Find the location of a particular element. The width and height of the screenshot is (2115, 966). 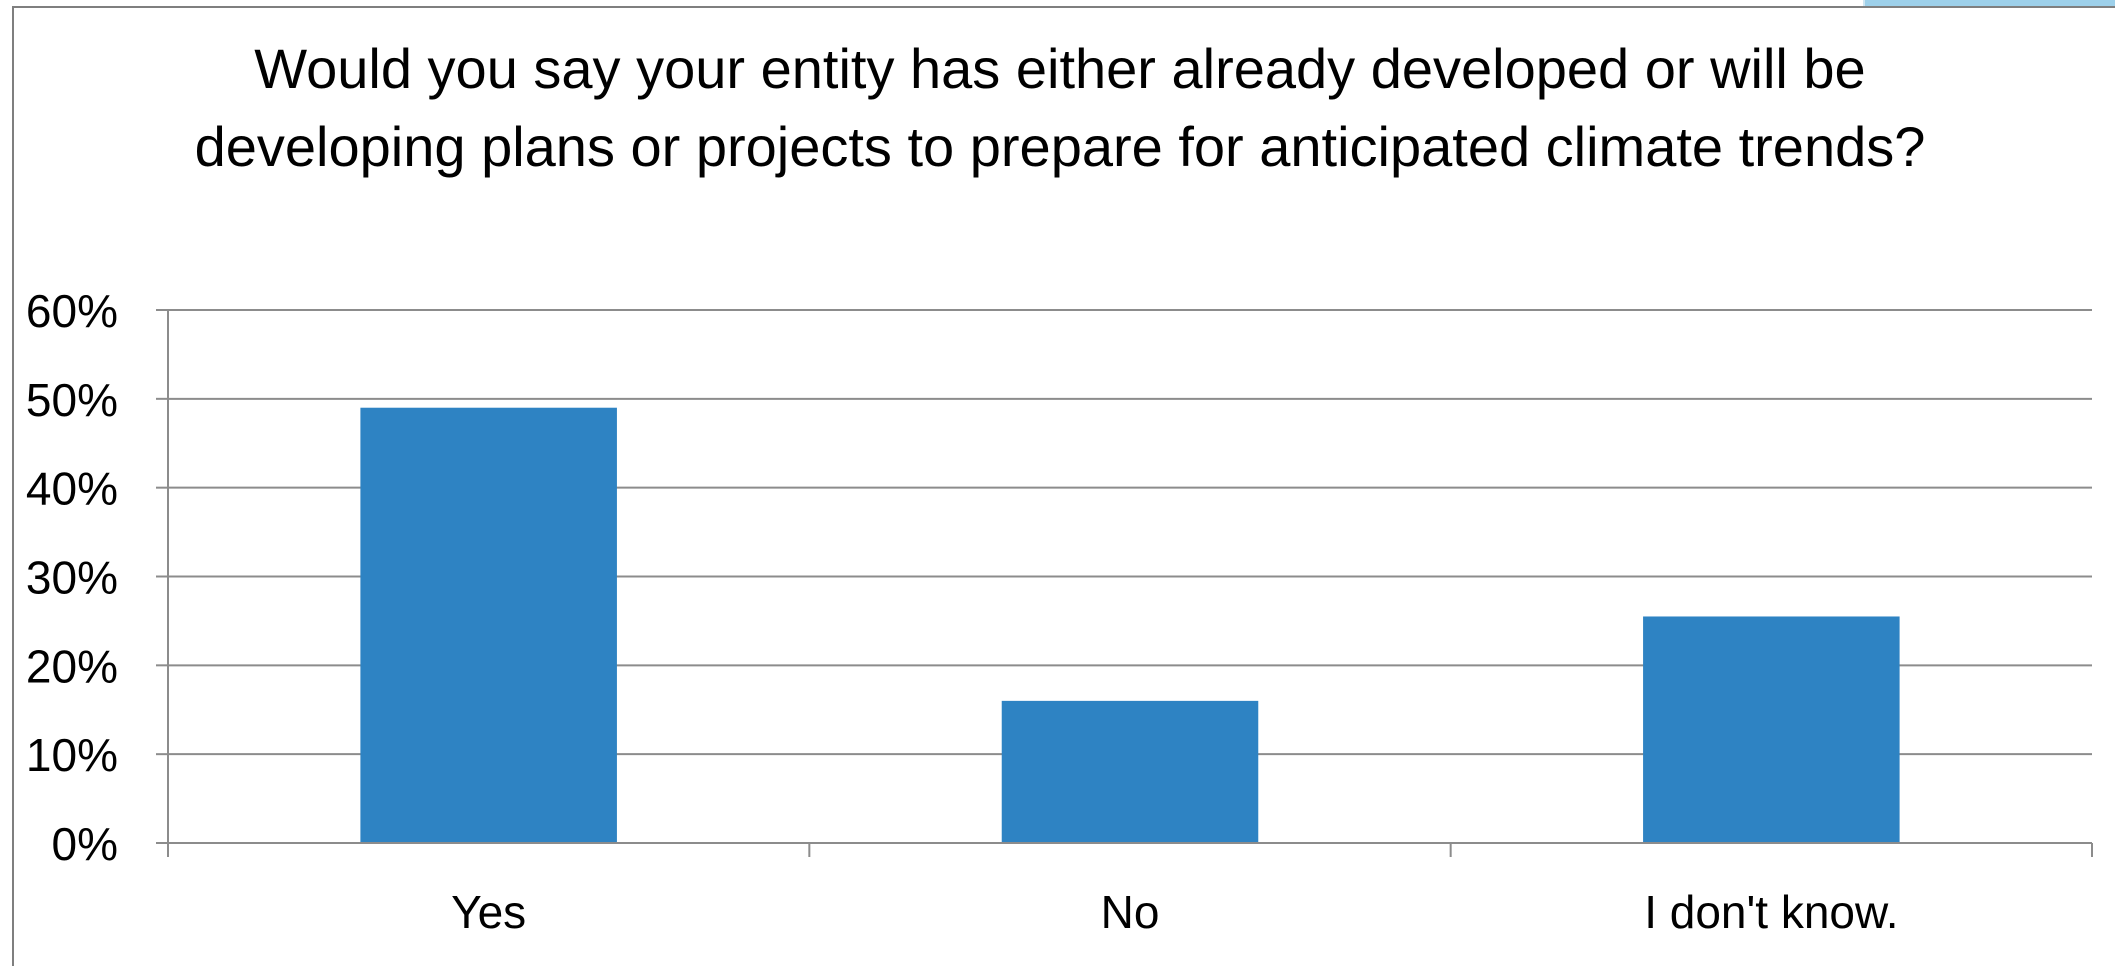

y-tick-label: 40% is located at coordinates (72, 489).